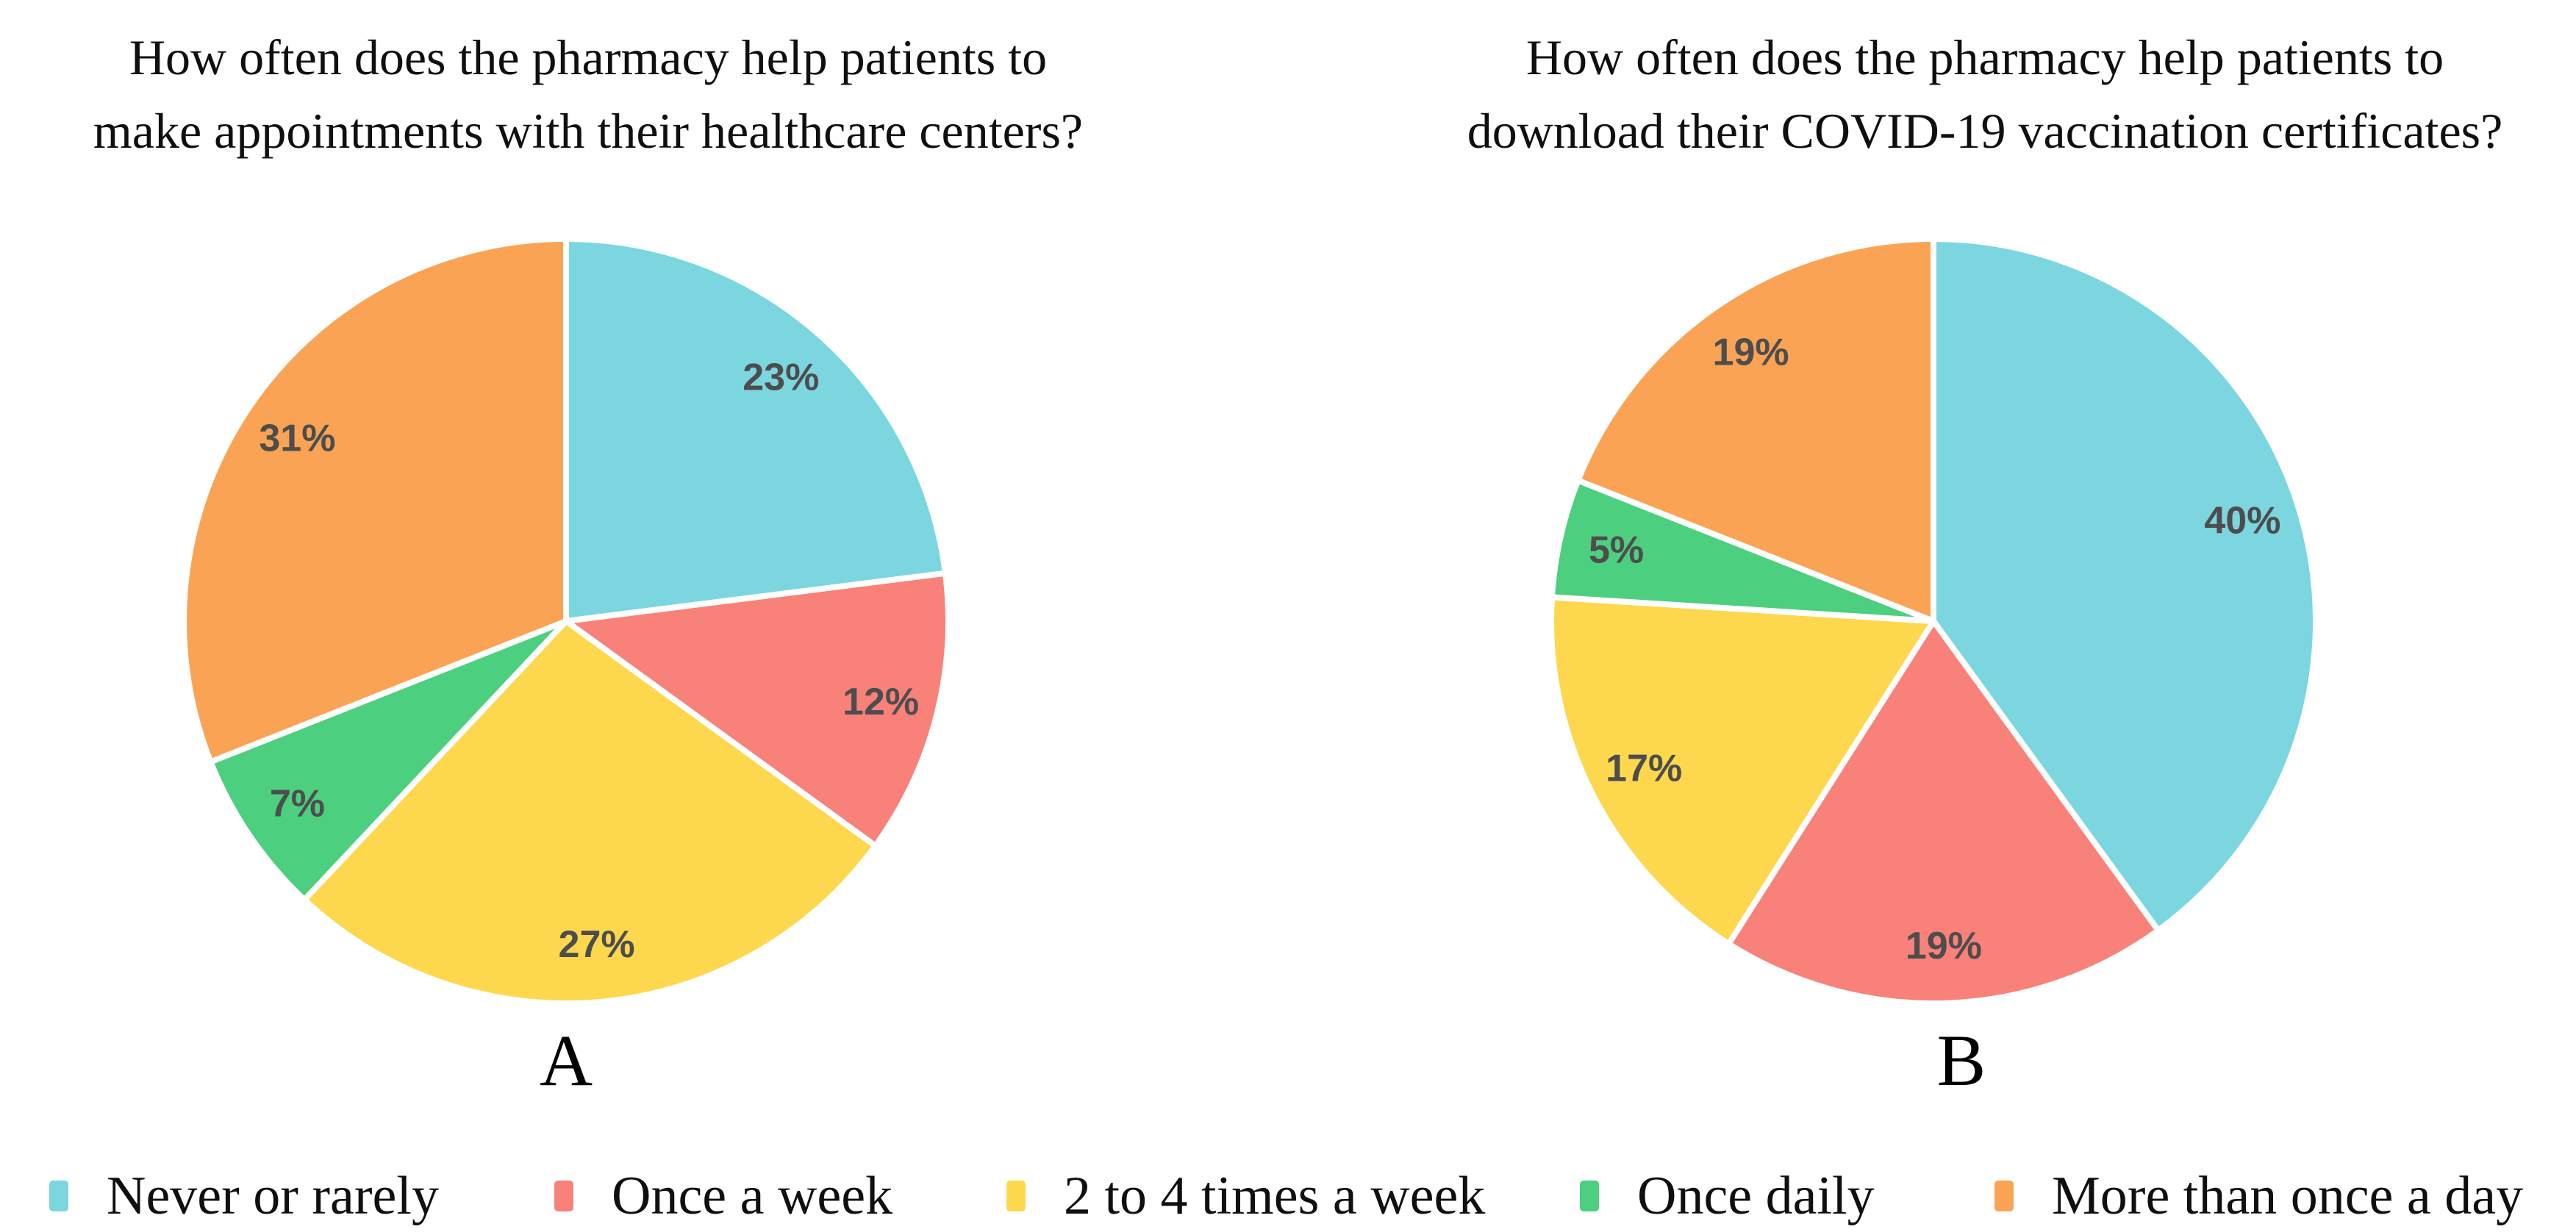 Image resolution: width=2576 pixels, height=1232 pixels. I want to click on slice-value-label: 17%, so click(1644, 769).